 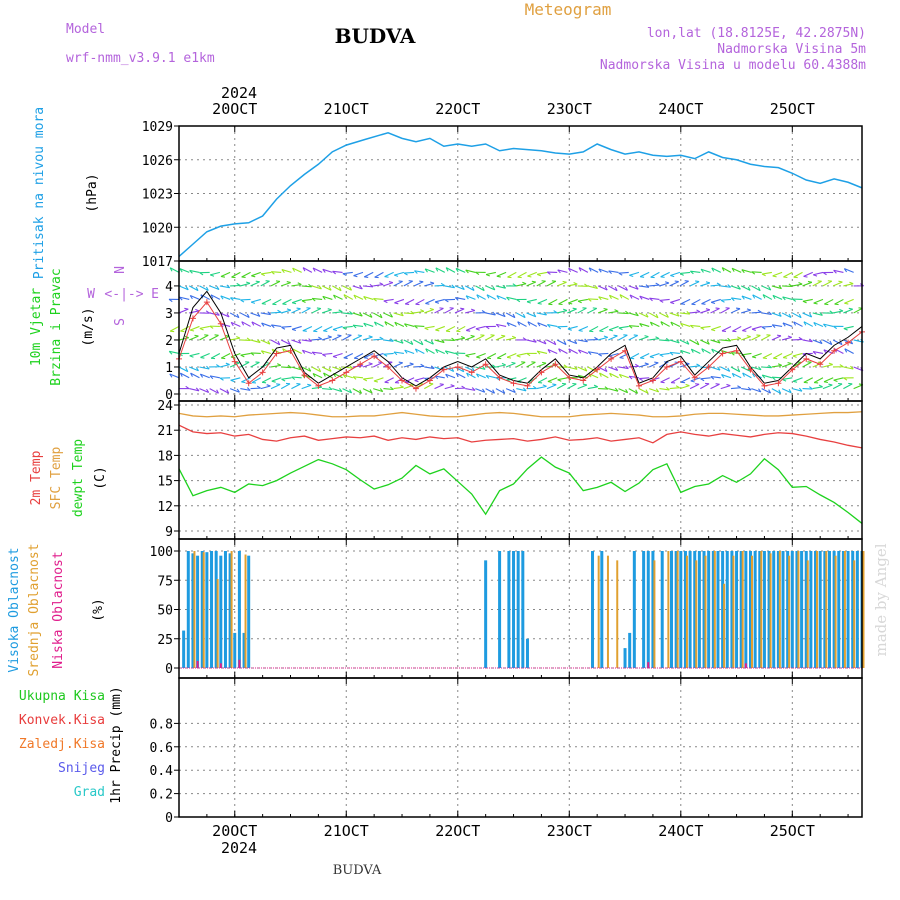 What do you see at coordinates (120, 322) in the screenshot?
I see `compass-south: S` at bounding box center [120, 322].